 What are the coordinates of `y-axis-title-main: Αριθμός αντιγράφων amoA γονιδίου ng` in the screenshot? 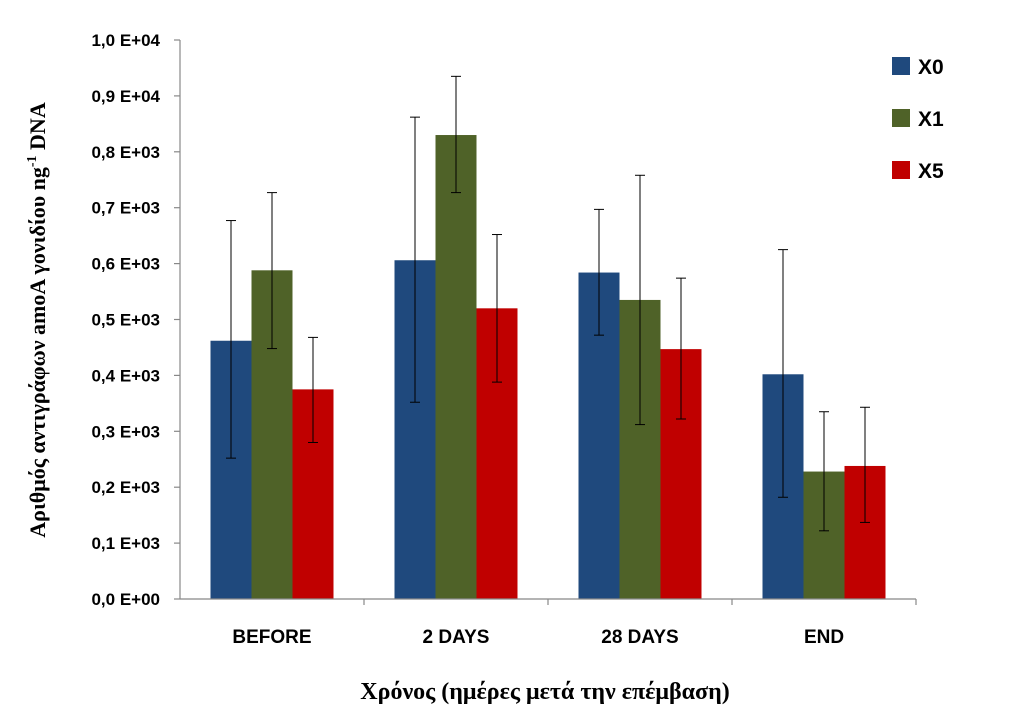 It's located at (37, 352).